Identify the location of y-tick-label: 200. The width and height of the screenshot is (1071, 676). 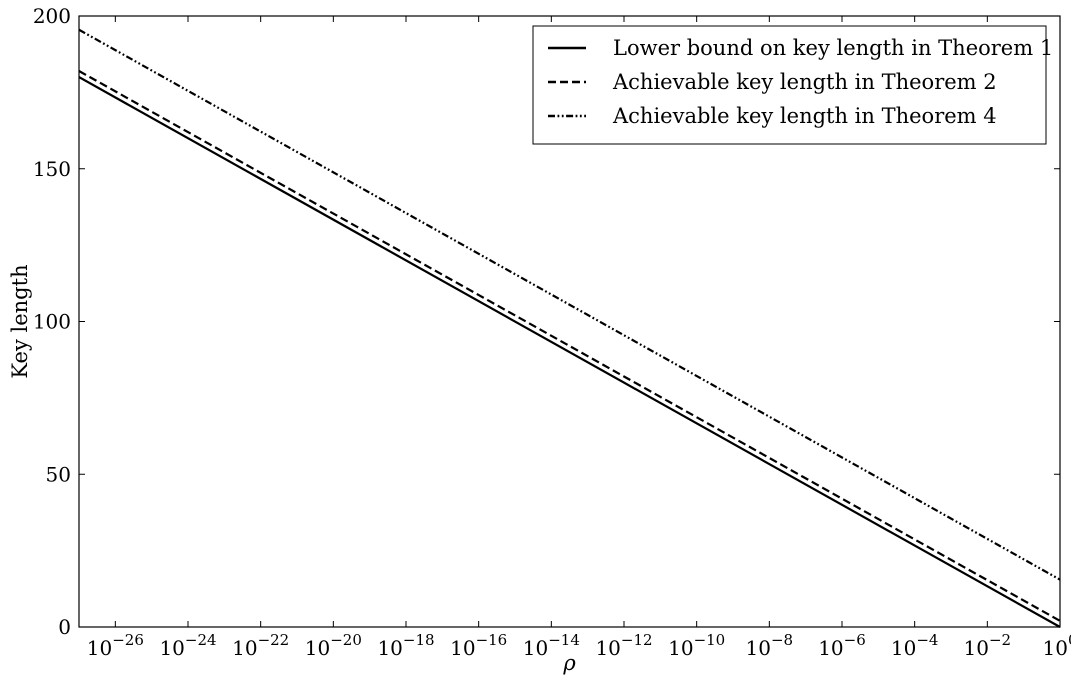
(52, 16).